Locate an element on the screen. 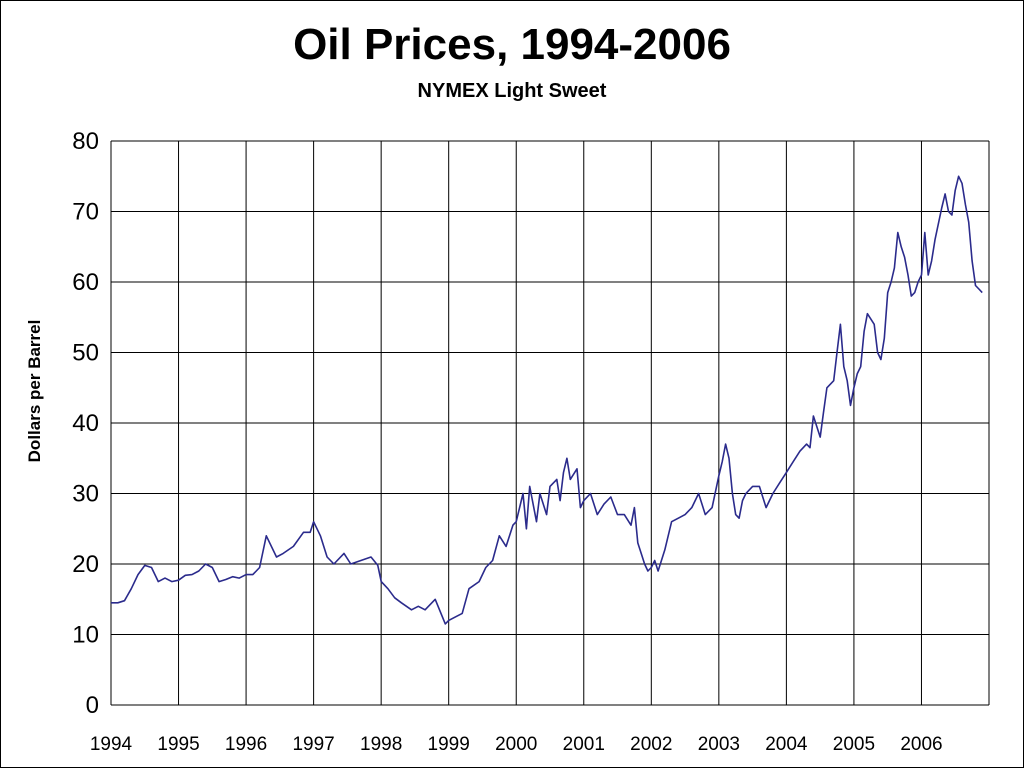 Image resolution: width=1024 pixels, height=768 pixels. y-tick-label: 20 is located at coordinates (85, 564).